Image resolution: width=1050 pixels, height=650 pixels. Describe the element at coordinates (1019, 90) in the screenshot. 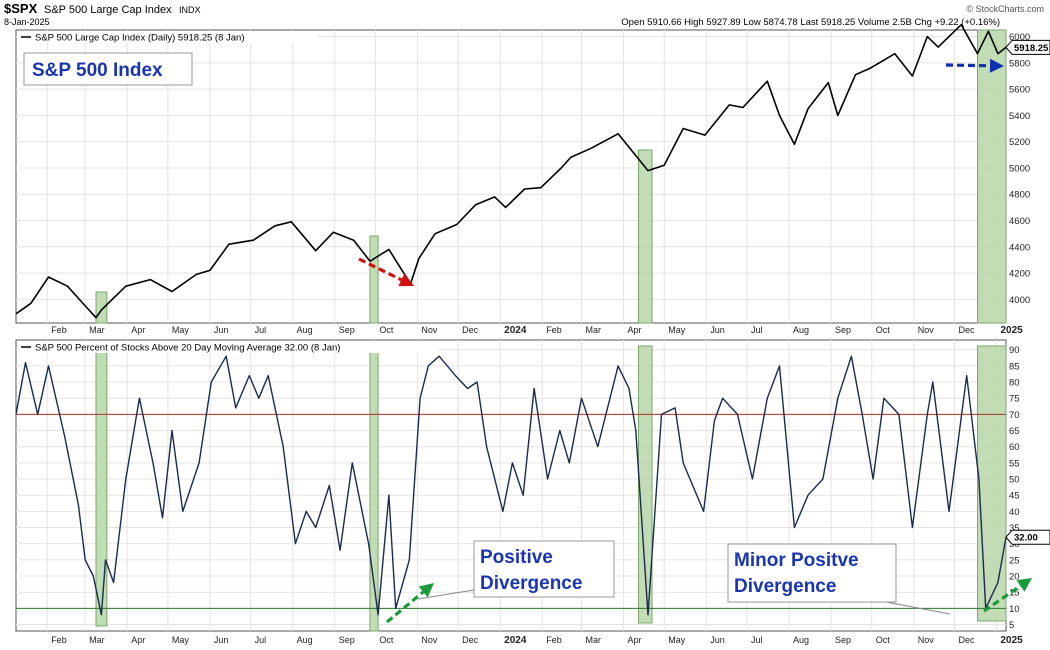

I see `price-y-tick-label: 5600` at that location.